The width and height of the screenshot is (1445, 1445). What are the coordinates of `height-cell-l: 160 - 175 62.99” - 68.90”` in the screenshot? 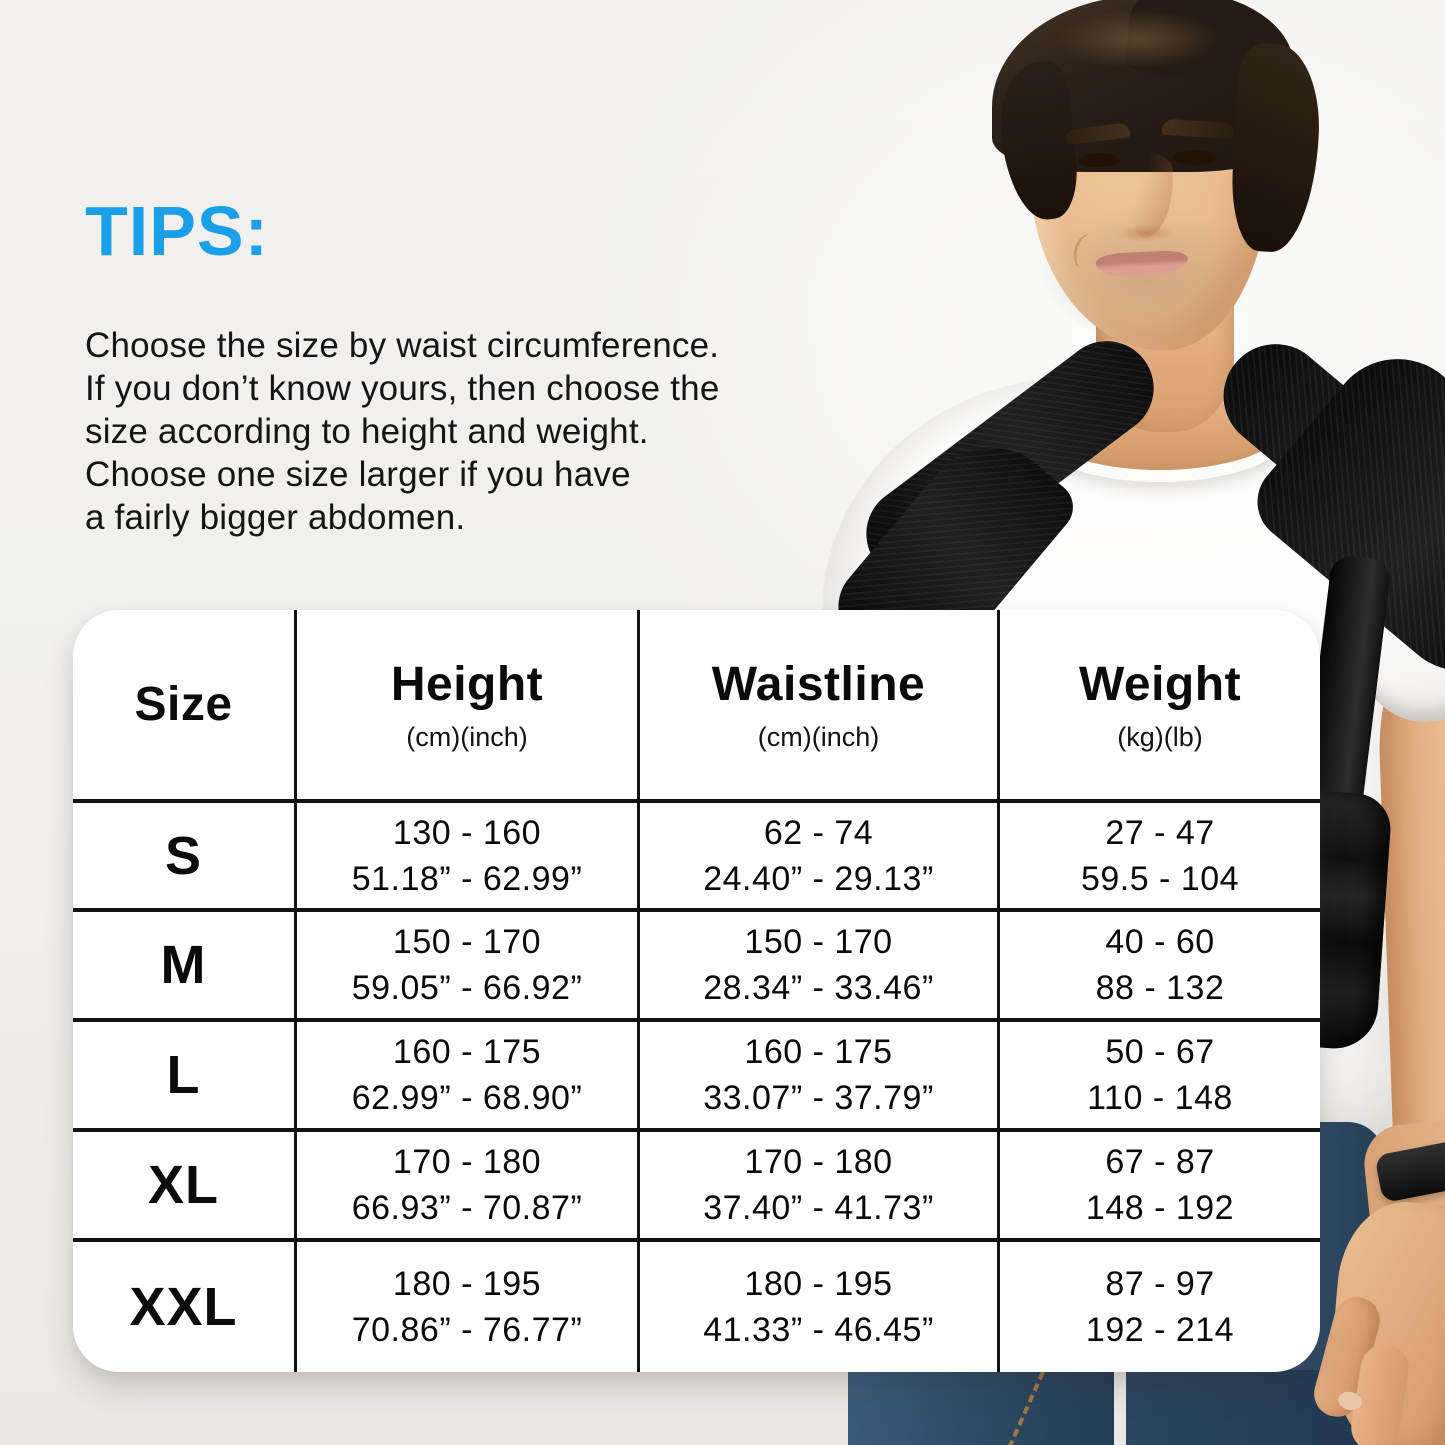 It's located at (468, 1077).